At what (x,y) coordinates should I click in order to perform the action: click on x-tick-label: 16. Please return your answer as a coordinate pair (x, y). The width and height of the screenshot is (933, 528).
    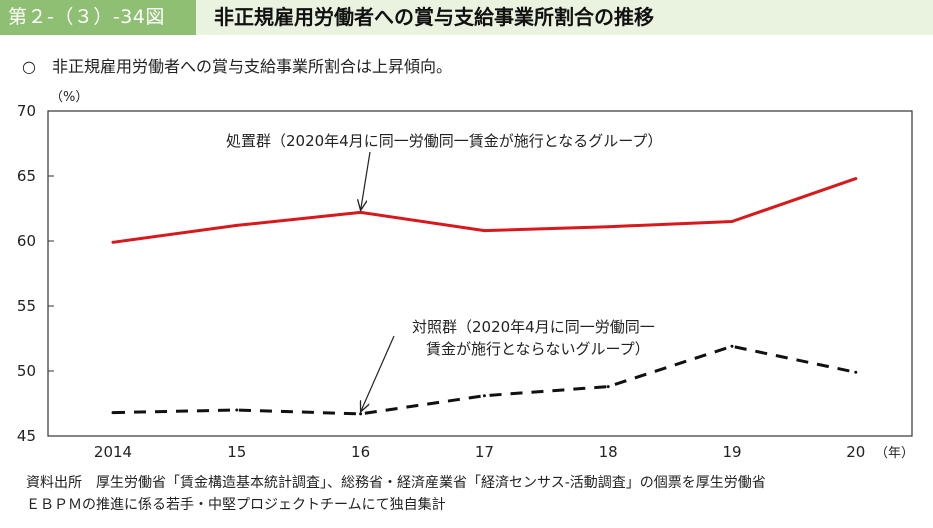
    Looking at the image, I should click on (360, 452).